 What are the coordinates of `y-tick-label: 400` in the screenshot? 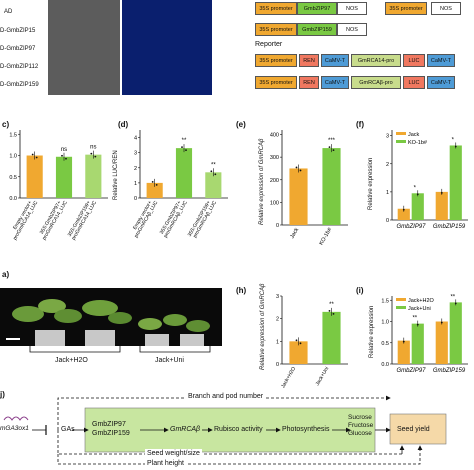 It's located at (274, 136).